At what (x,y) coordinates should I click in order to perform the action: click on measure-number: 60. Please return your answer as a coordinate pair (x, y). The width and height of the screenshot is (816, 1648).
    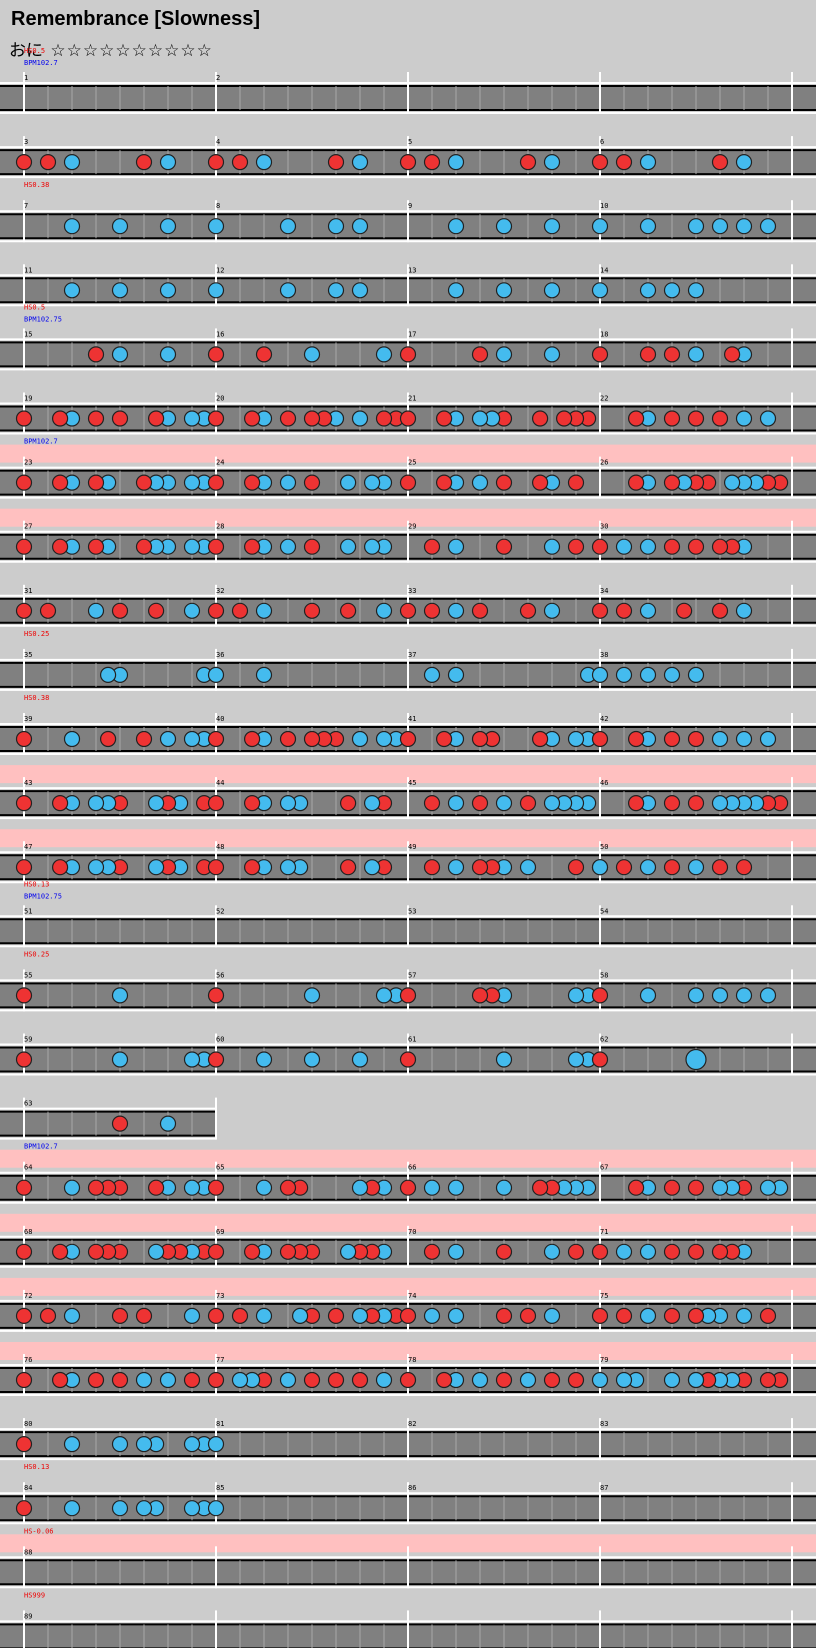
    Looking at the image, I should click on (220, 1040).